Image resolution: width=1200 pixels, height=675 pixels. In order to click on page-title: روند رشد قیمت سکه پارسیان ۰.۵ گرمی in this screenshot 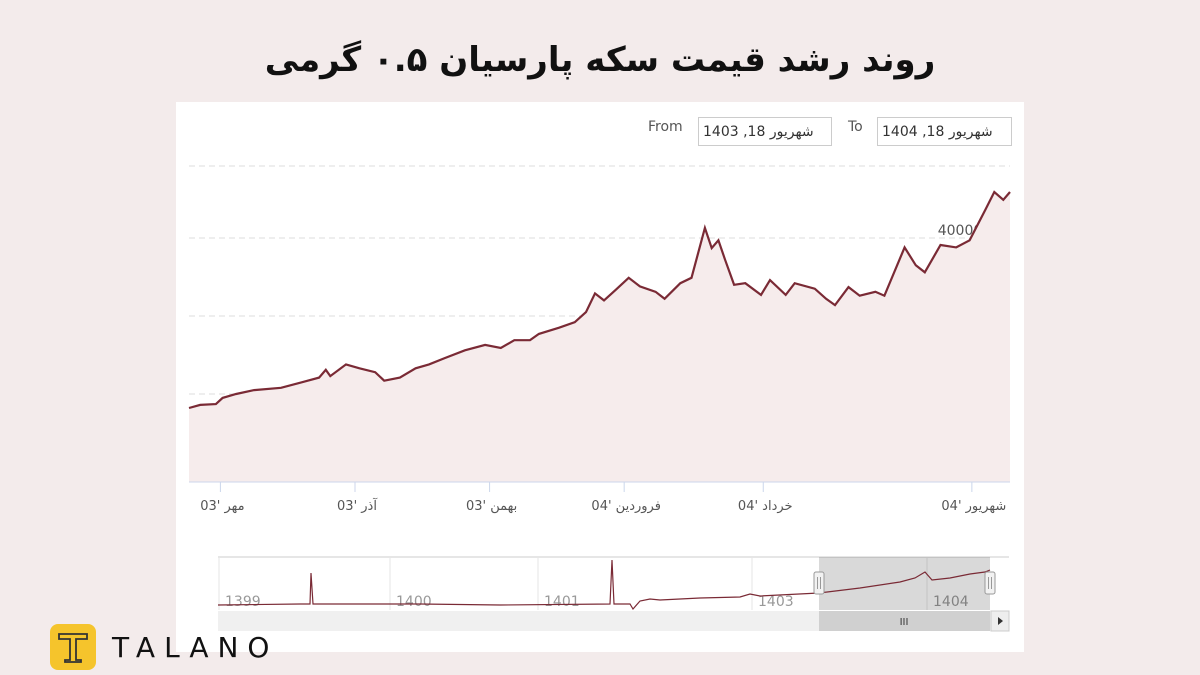, I will do `click(600, 60)`.